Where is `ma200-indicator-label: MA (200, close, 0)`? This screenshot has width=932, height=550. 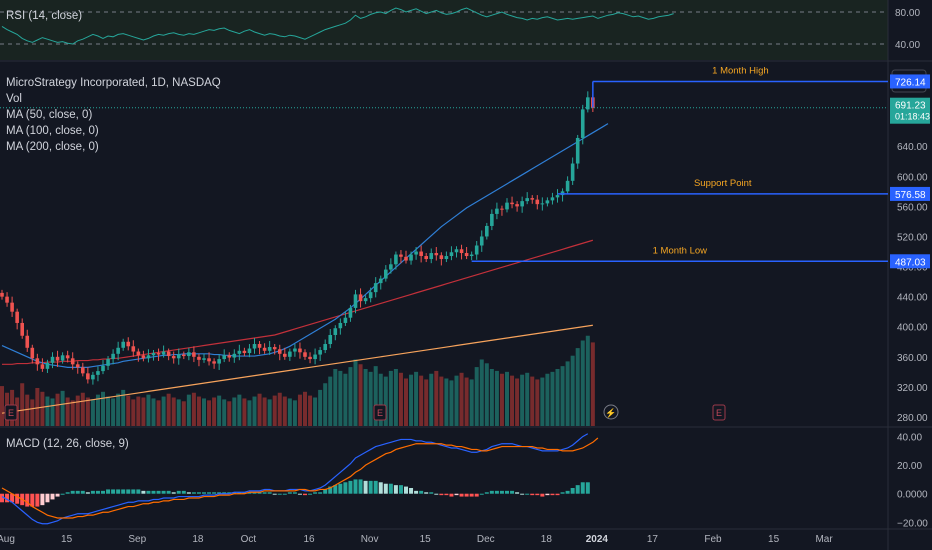 ma200-indicator-label: MA (200, close, 0) is located at coordinates (52, 147).